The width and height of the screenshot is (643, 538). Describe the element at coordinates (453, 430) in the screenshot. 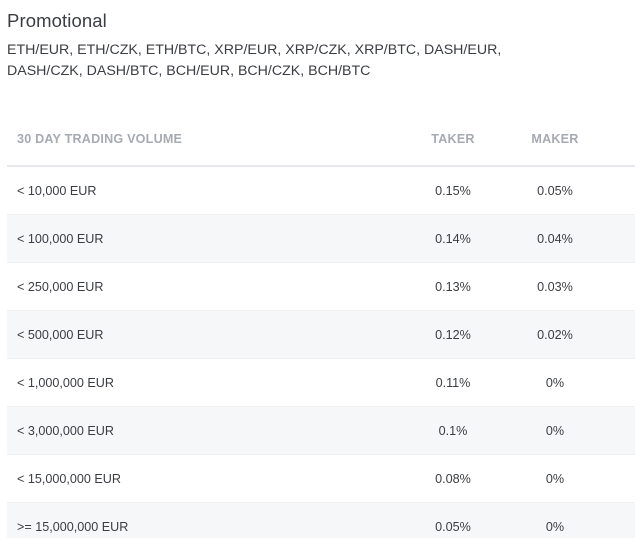

I see `taker-fee-cell: 0.1%` at that location.